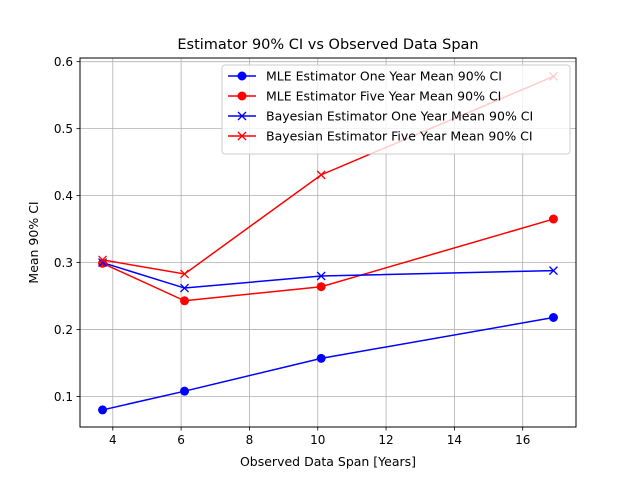  What do you see at coordinates (317, 440) in the screenshot?
I see `x-tick-label: 10` at bounding box center [317, 440].